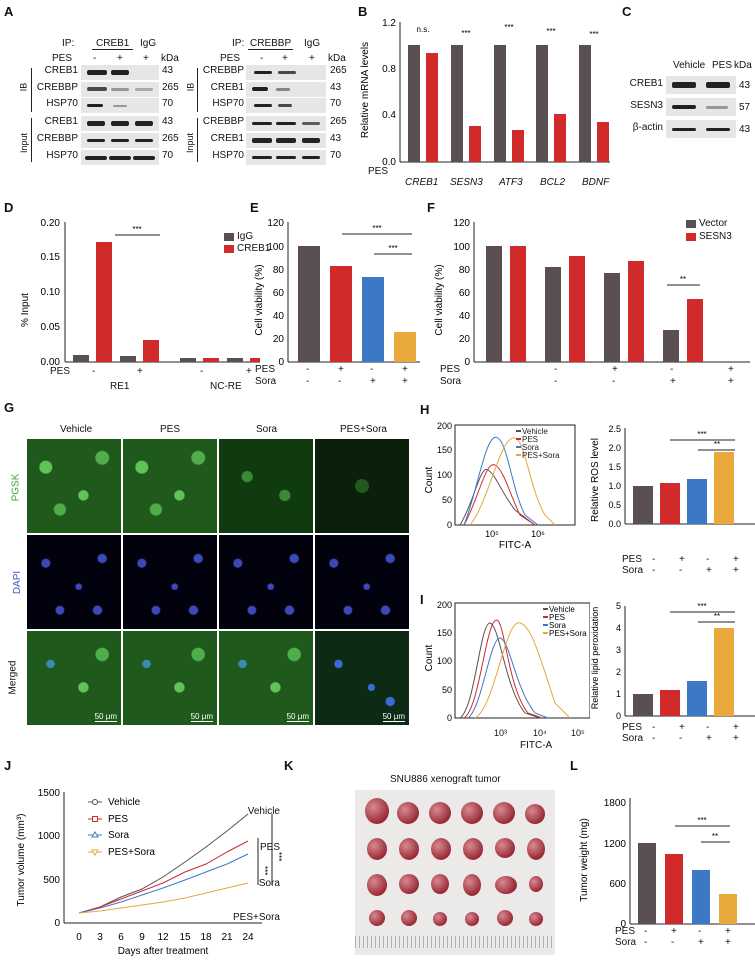  Describe the element at coordinates (206, 937) in the screenshot. I see `svg-text: 18` at that location.